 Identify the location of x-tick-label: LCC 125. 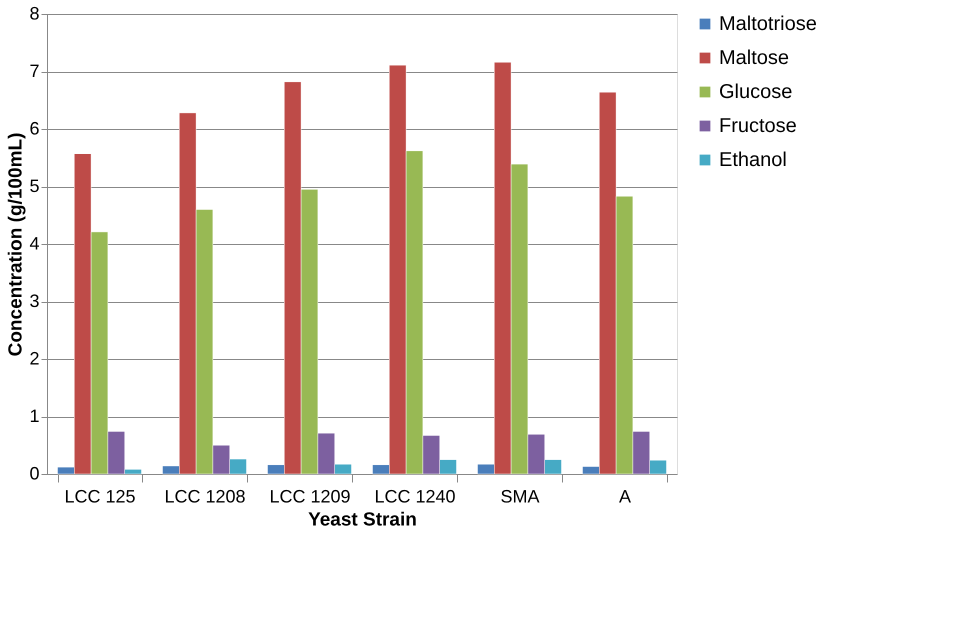
(100, 496).